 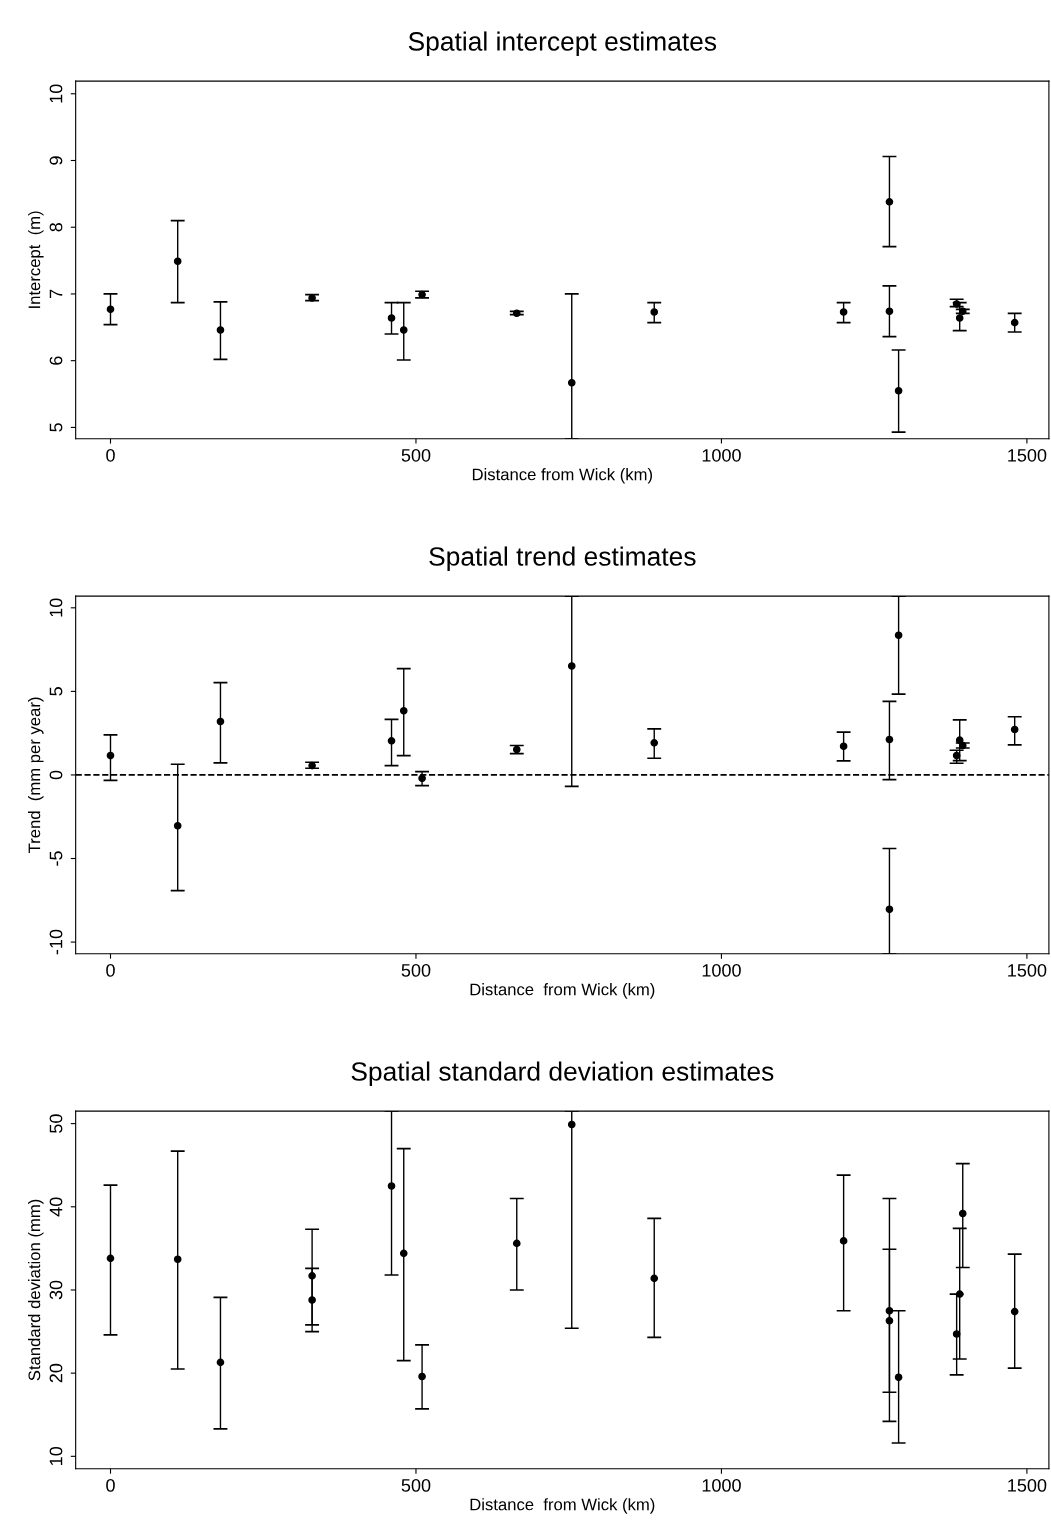 I want to click on y-tick-label: 6, so click(x=56, y=360).